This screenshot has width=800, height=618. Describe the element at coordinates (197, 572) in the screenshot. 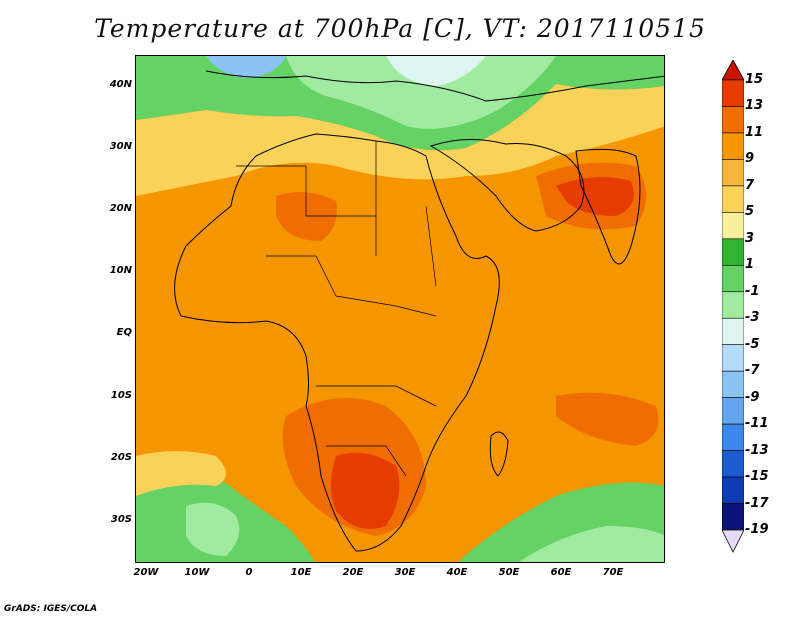

I see `lon-label-10w: 10W` at that location.